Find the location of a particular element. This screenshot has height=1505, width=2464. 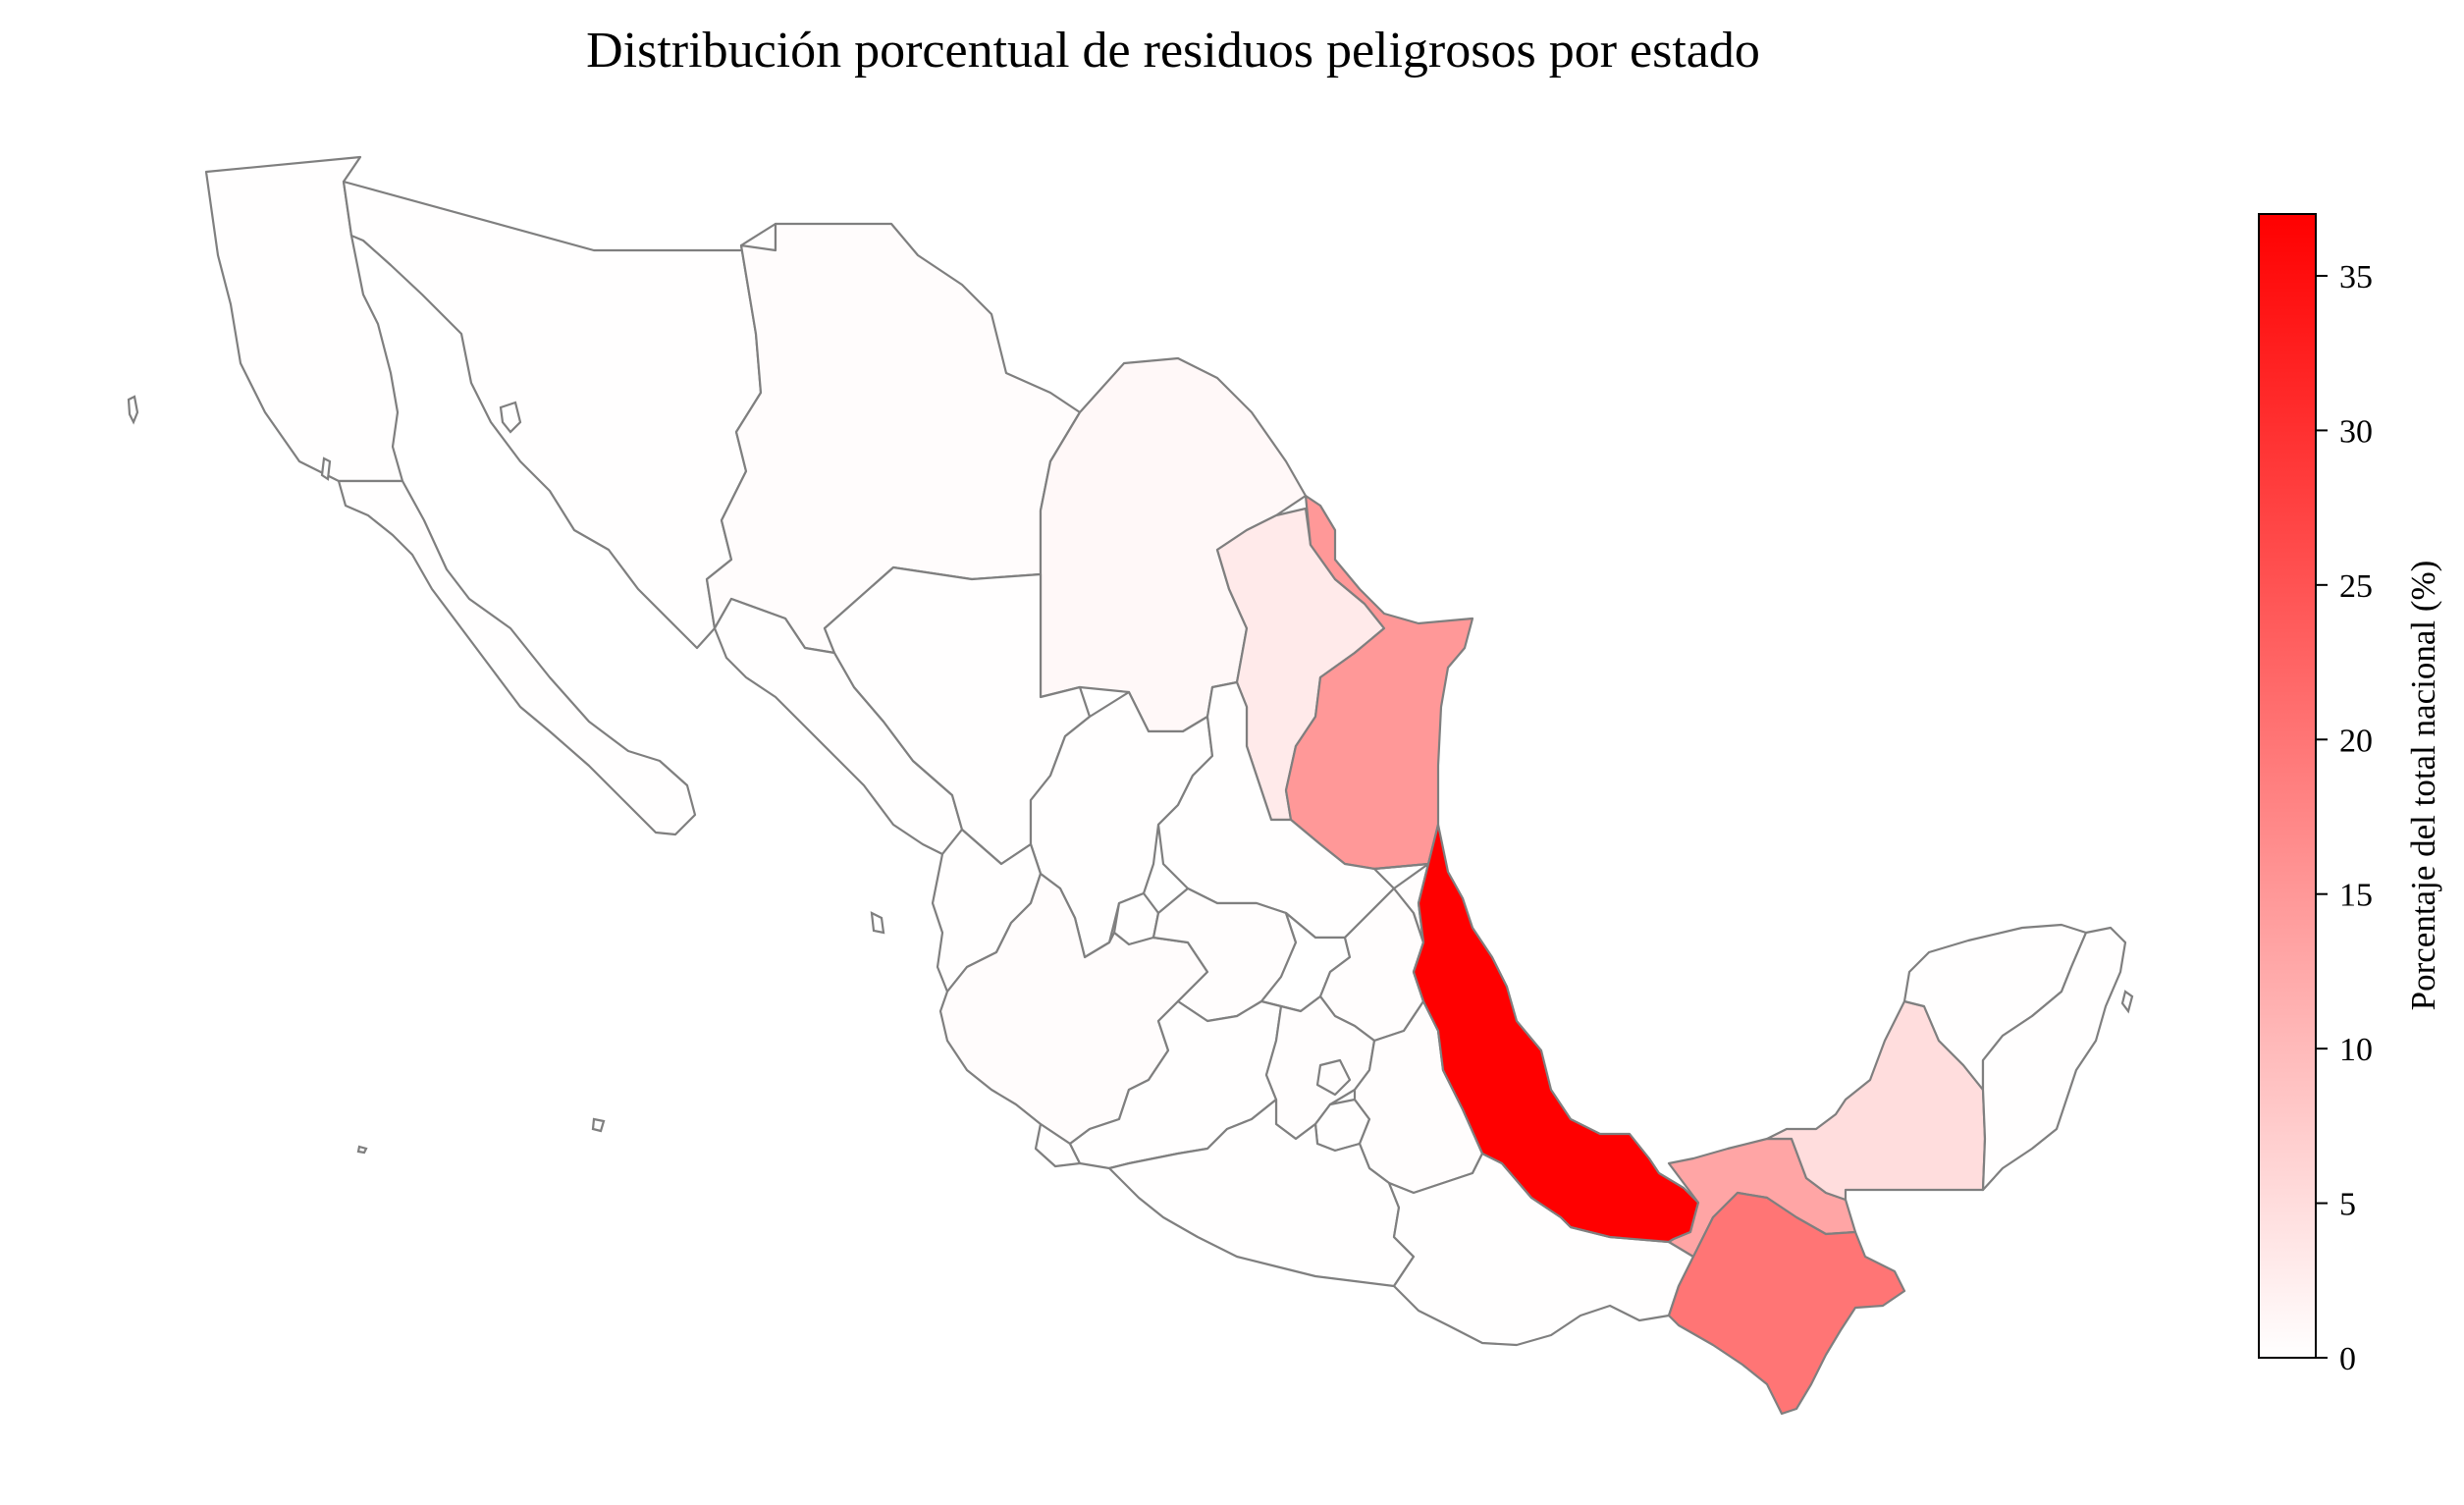

state-chiapas is located at coordinates (1786, 1303).